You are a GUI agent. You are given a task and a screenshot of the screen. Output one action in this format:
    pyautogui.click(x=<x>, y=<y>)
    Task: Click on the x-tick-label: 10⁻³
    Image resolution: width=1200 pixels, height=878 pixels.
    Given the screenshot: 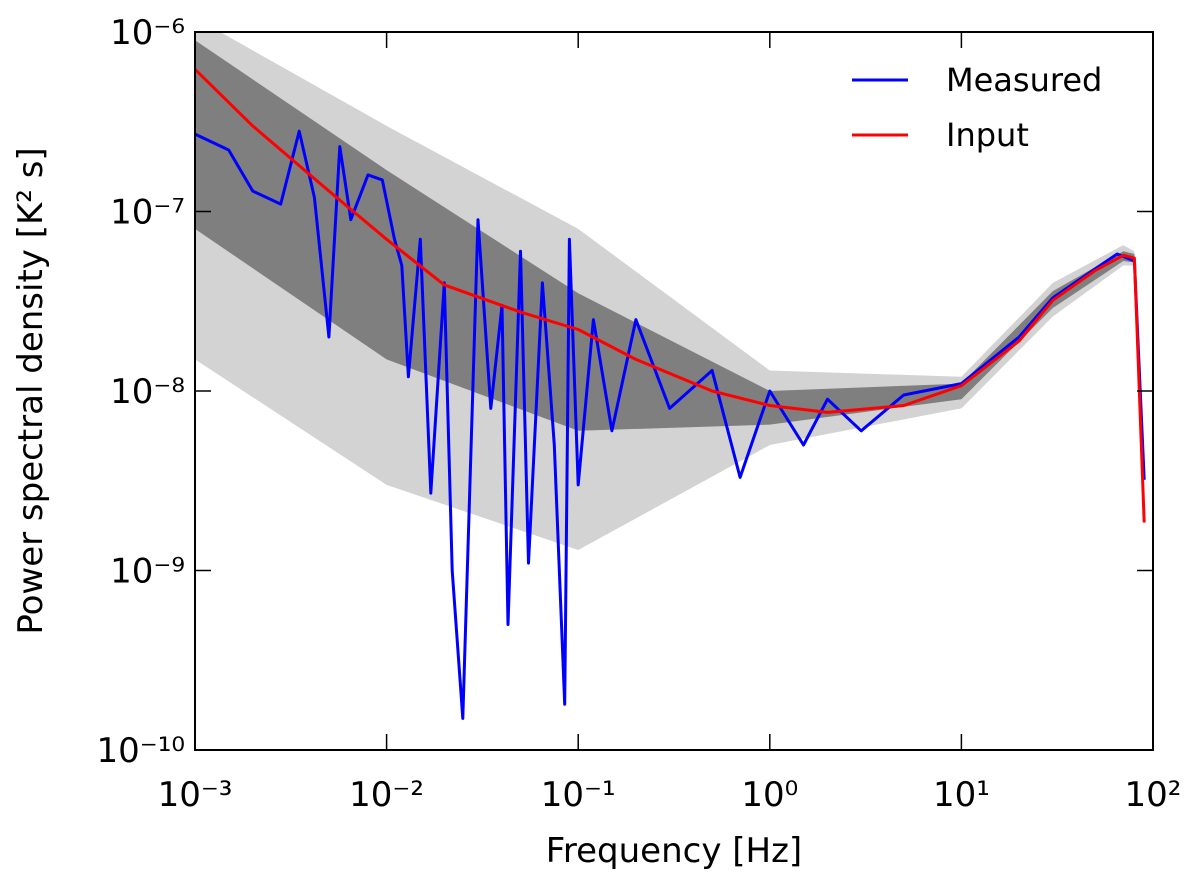 What is the action you would take?
    pyautogui.click(x=195, y=795)
    